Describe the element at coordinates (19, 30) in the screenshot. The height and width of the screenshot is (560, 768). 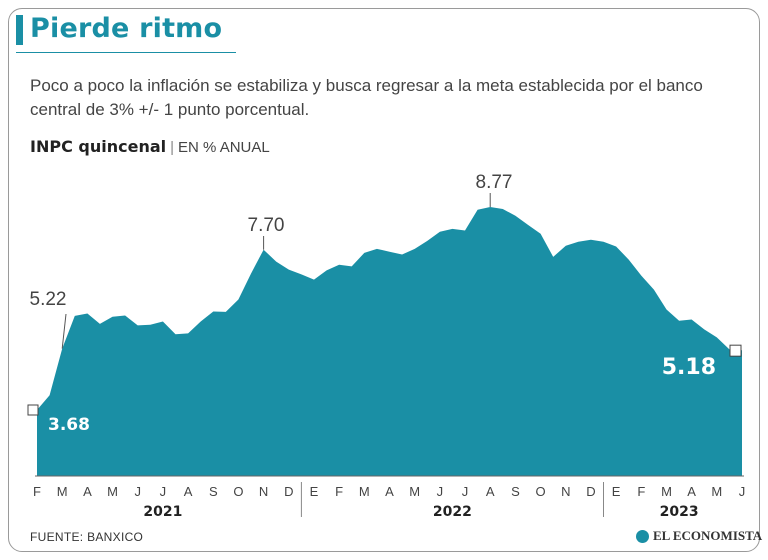
I see `title-accent-bar` at that location.